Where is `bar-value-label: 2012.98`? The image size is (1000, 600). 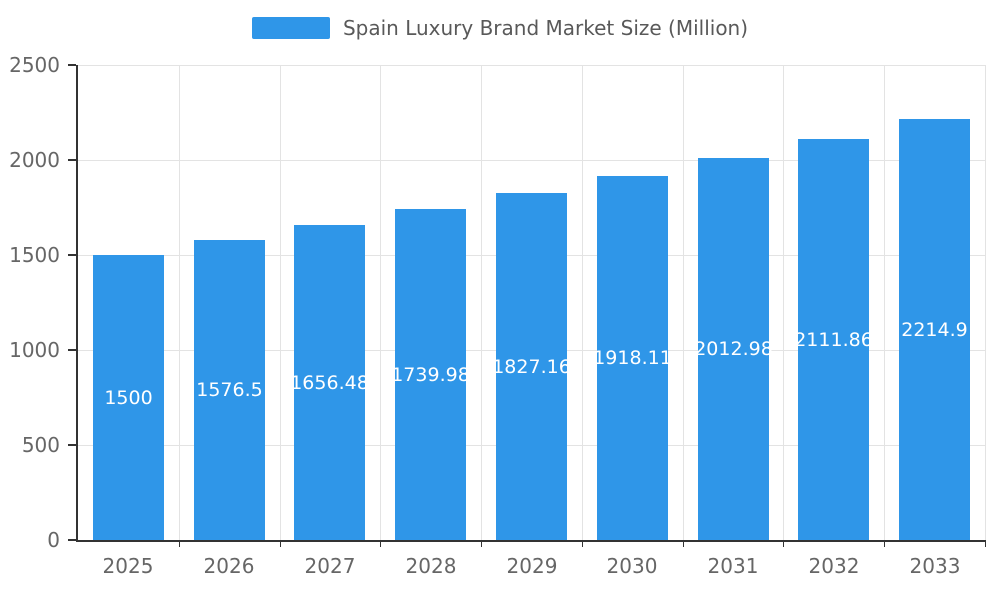
bar-value-label: 2012.98 is located at coordinates (733, 349).